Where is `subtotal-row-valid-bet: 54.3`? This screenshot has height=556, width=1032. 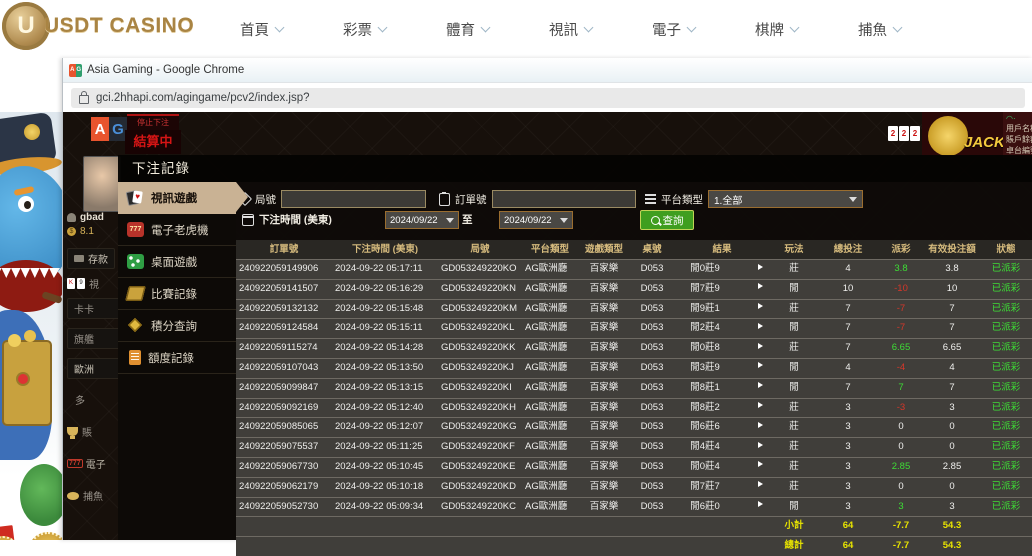
subtotal-row-valid-bet: 54.3 is located at coordinates (952, 526).